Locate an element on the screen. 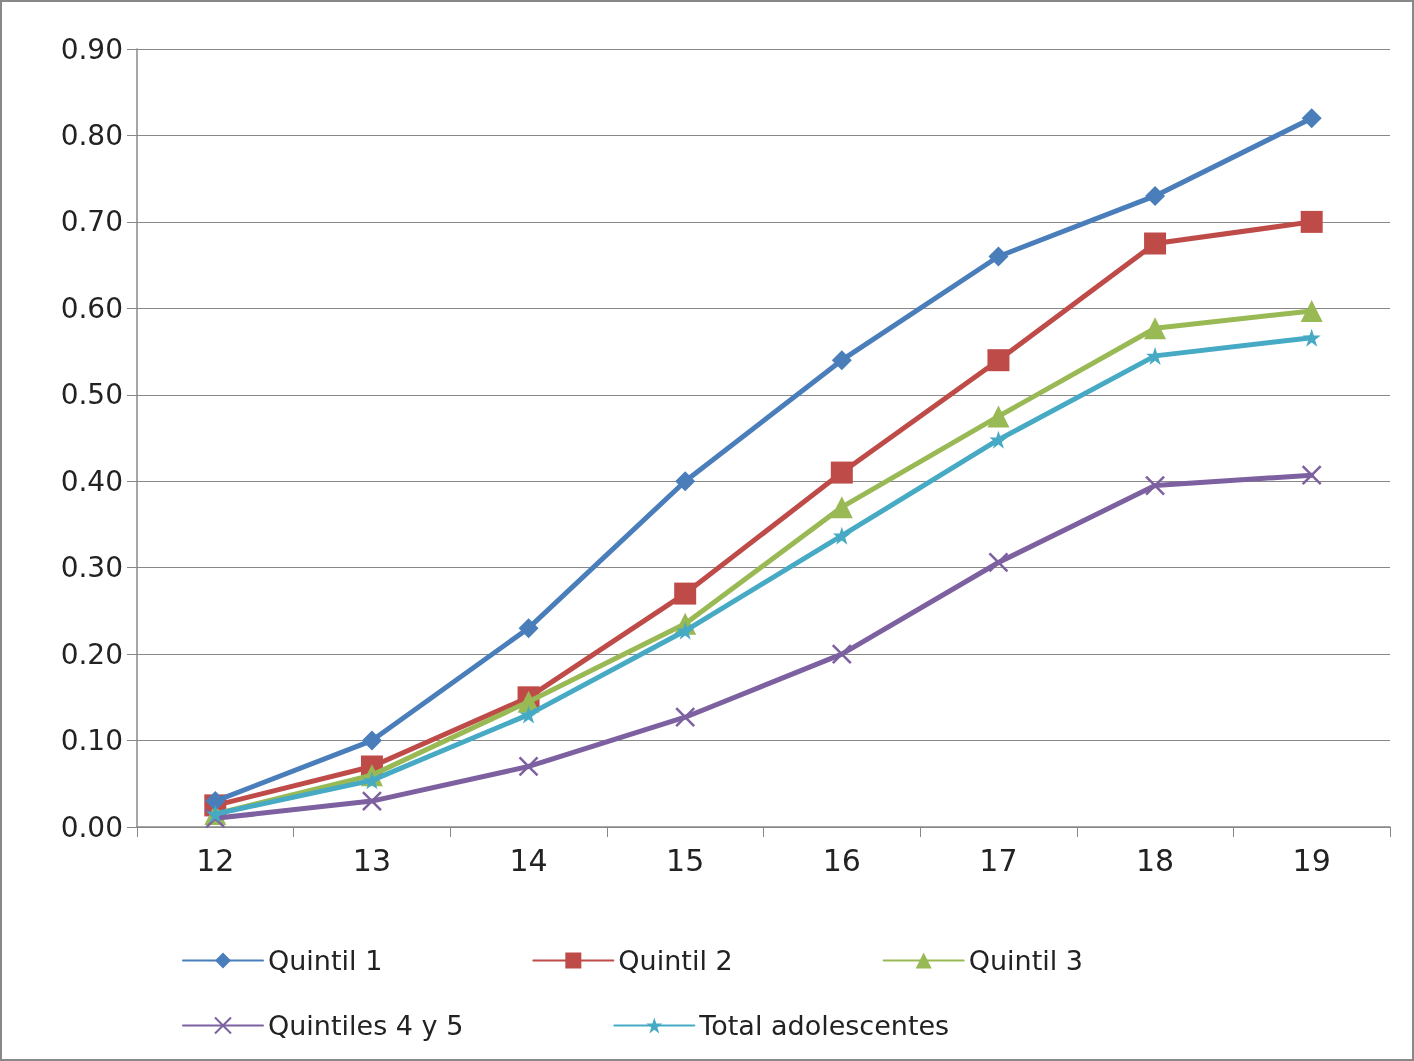 The height and width of the screenshot is (1061, 1414). legend-label: Quintil 2 is located at coordinates (675, 960).